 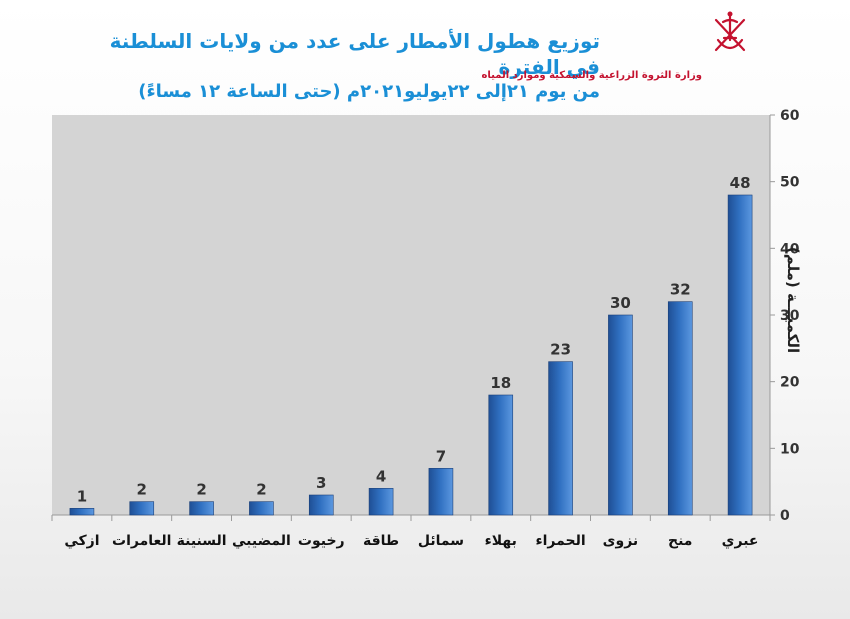 What do you see at coordinates (680, 541) in the screenshot?
I see `x-tick-label: منح` at bounding box center [680, 541].